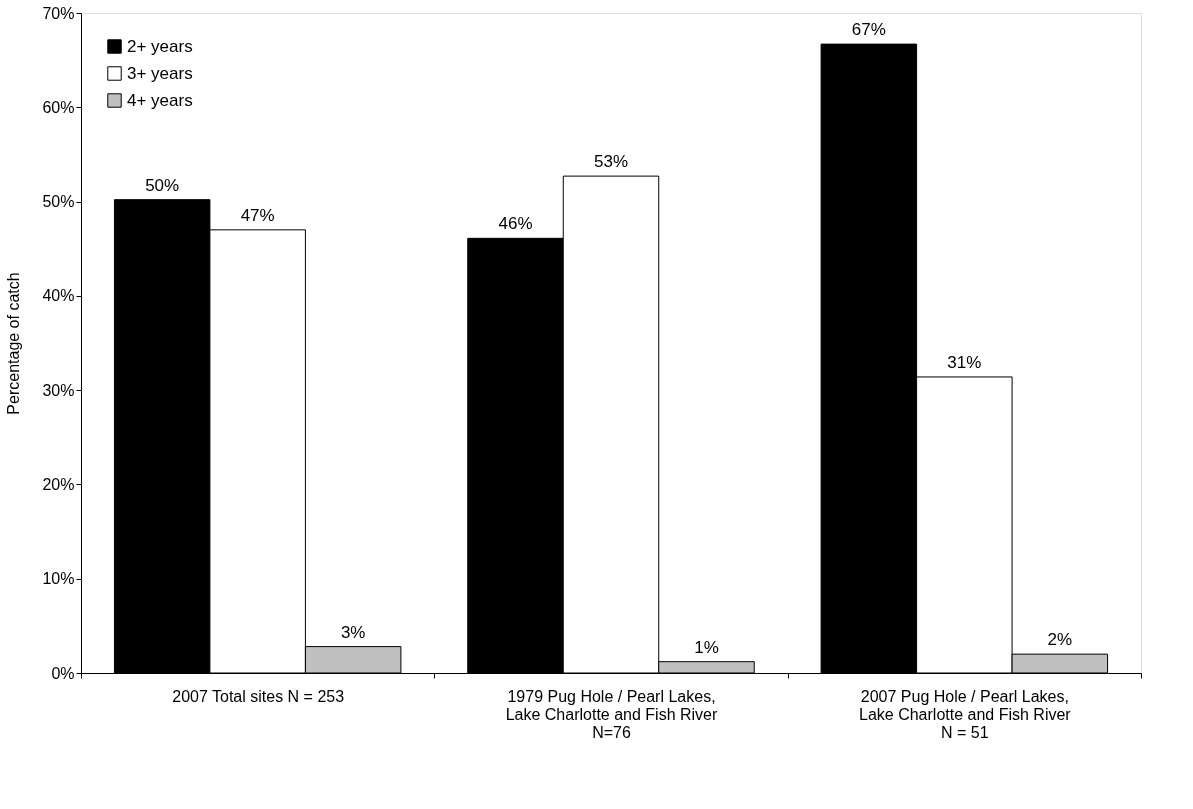  What do you see at coordinates (353, 632) in the screenshot?
I see `data-label: 3%` at bounding box center [353, 632].